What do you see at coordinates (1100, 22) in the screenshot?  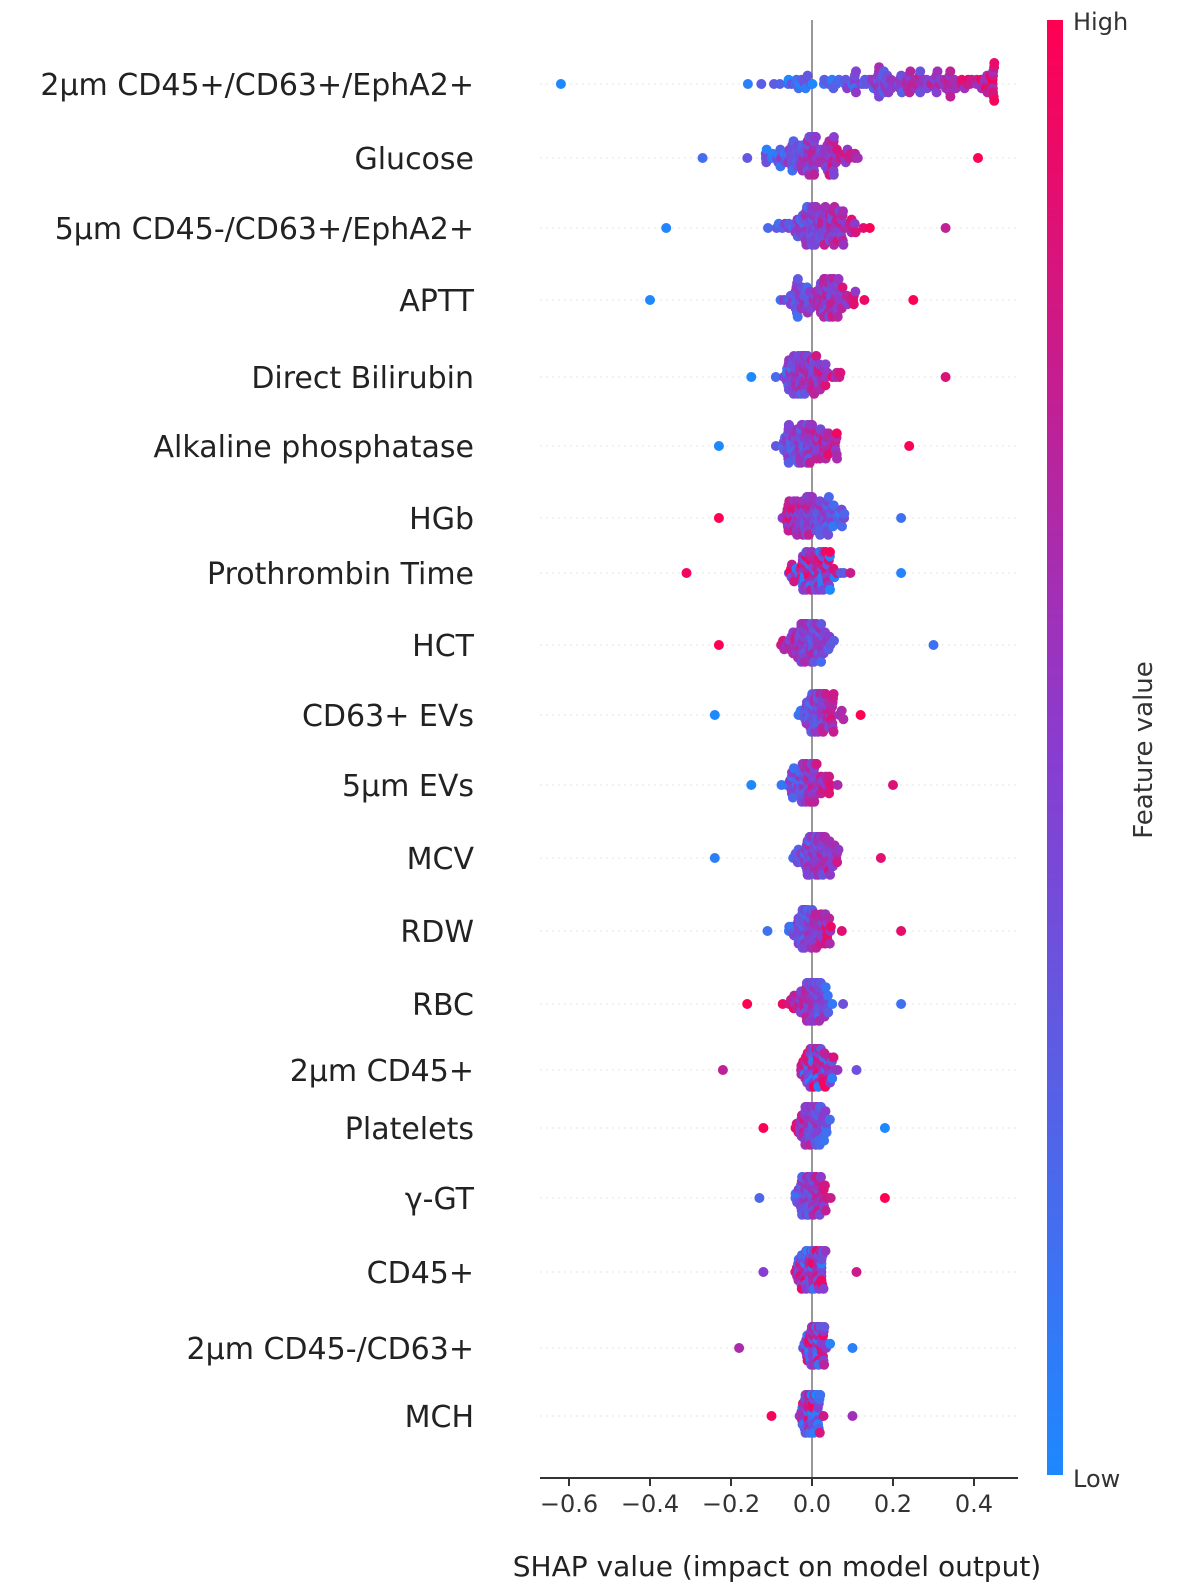 I see `colorbar-high-label: High` at bounding box center [1100, 22].